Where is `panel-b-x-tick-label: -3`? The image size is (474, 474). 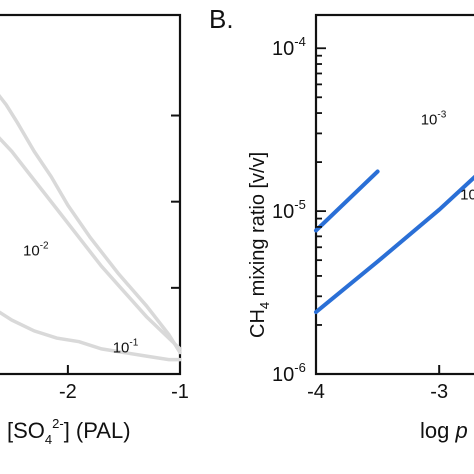 panel-b-x-tick-label: -3 is located at coordinates (439, 392).